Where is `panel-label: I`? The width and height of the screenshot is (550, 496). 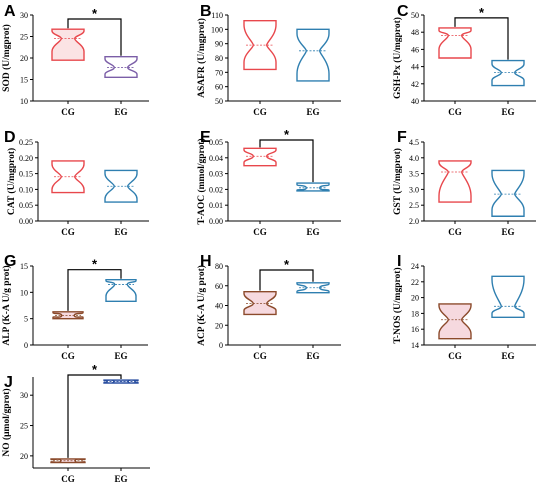 panel-label: I is located at coordinates (399, 261).